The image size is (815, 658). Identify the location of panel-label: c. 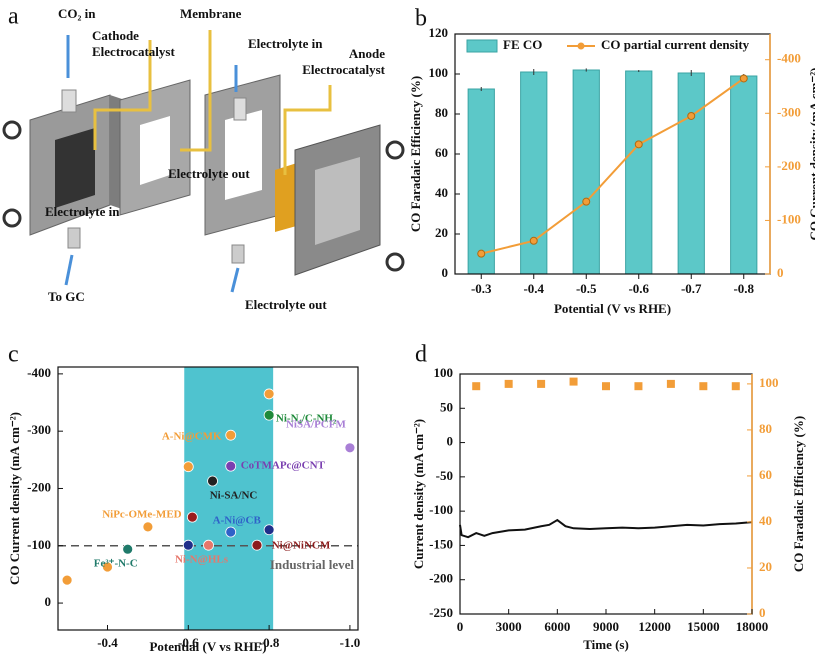
(13, 355).